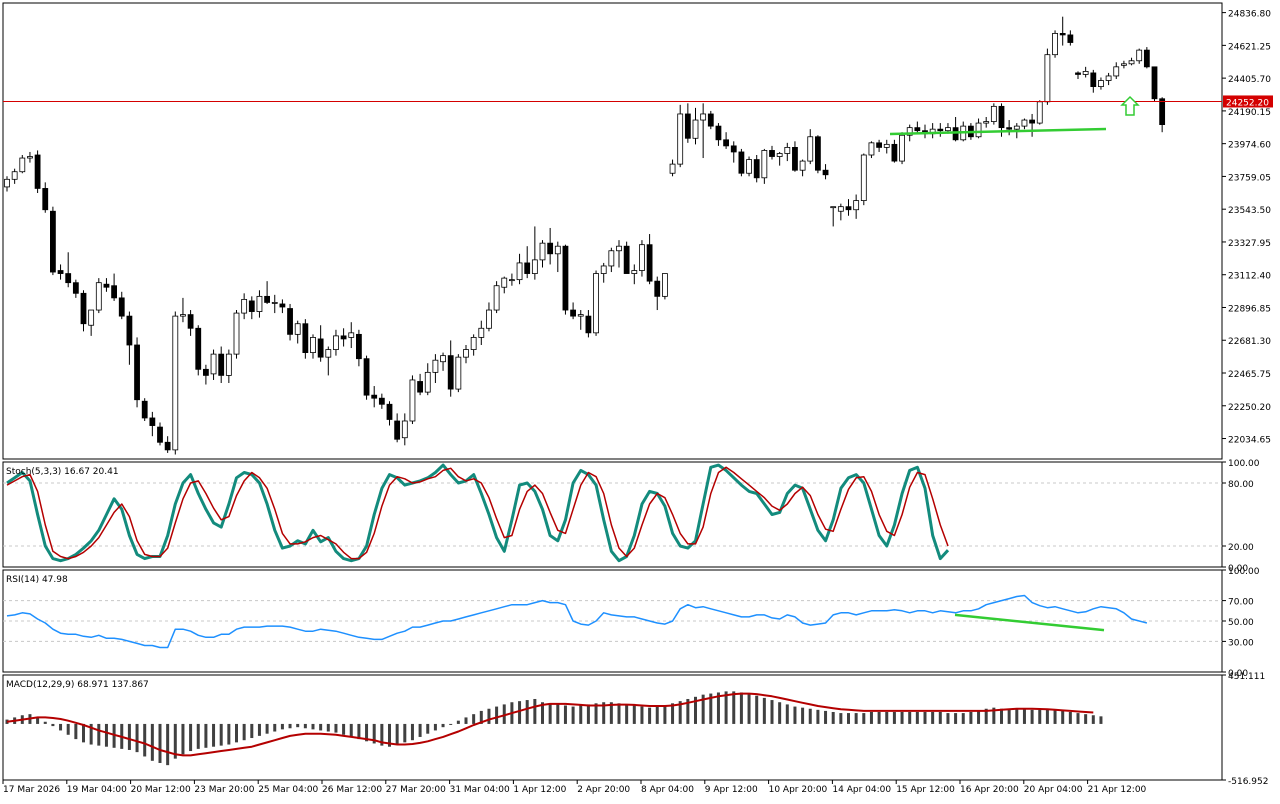  What do you see at coordinates (731, 790) in the screenshot?
I see `x-axis-label: 9 Apr 12:00` at bounding box center [731, 790].